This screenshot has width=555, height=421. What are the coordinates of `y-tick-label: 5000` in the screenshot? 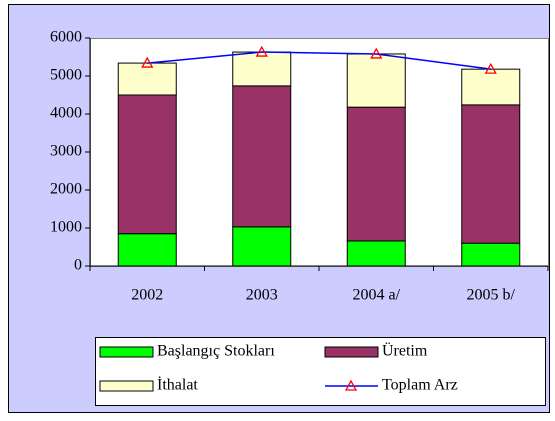 It's located at (66, 75).